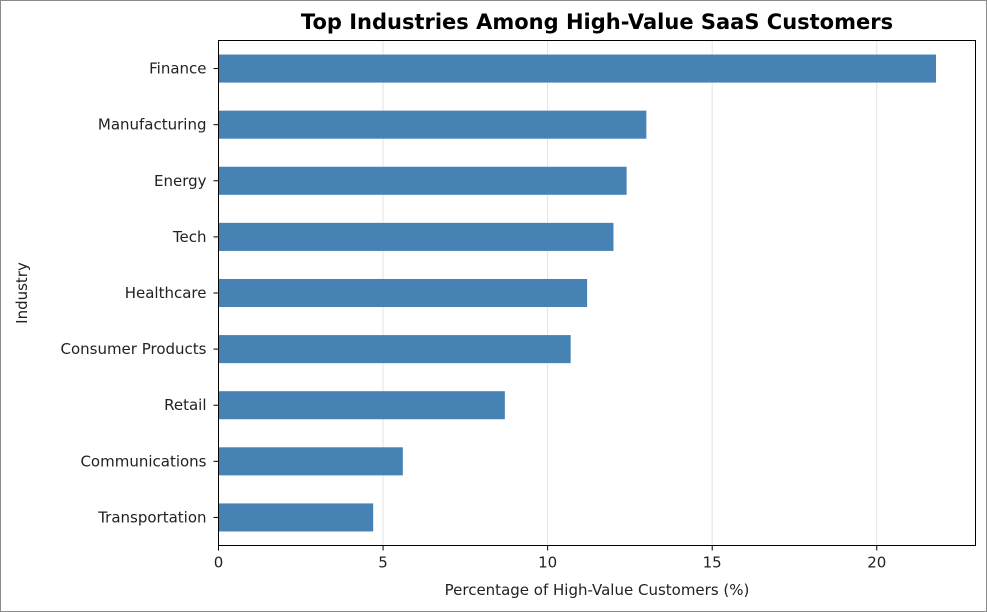 Image resolution: width=987 pixels, height=612 pixels. I want to click on x-tick-label: 15, so click(712, 563).